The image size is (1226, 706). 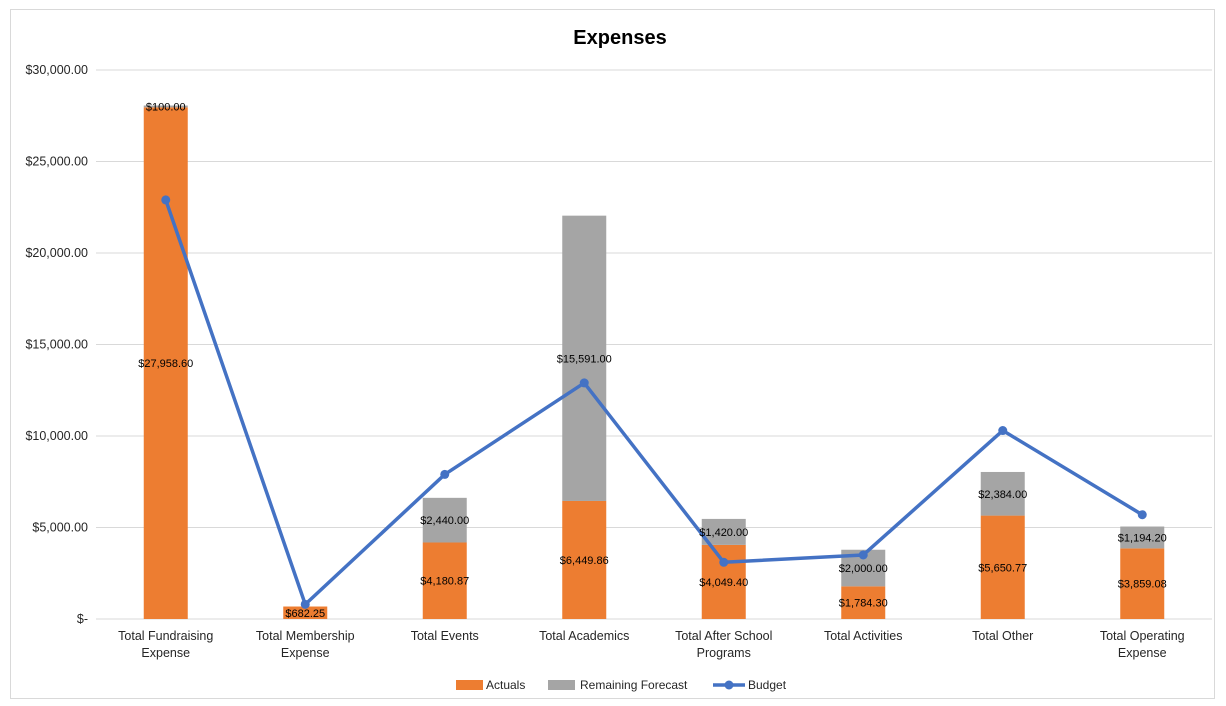 What do you see at coordinates (165, 636) in the screenshot?
I see `x-tick-label: Total Fundraising` at bounding box center [165, 636].